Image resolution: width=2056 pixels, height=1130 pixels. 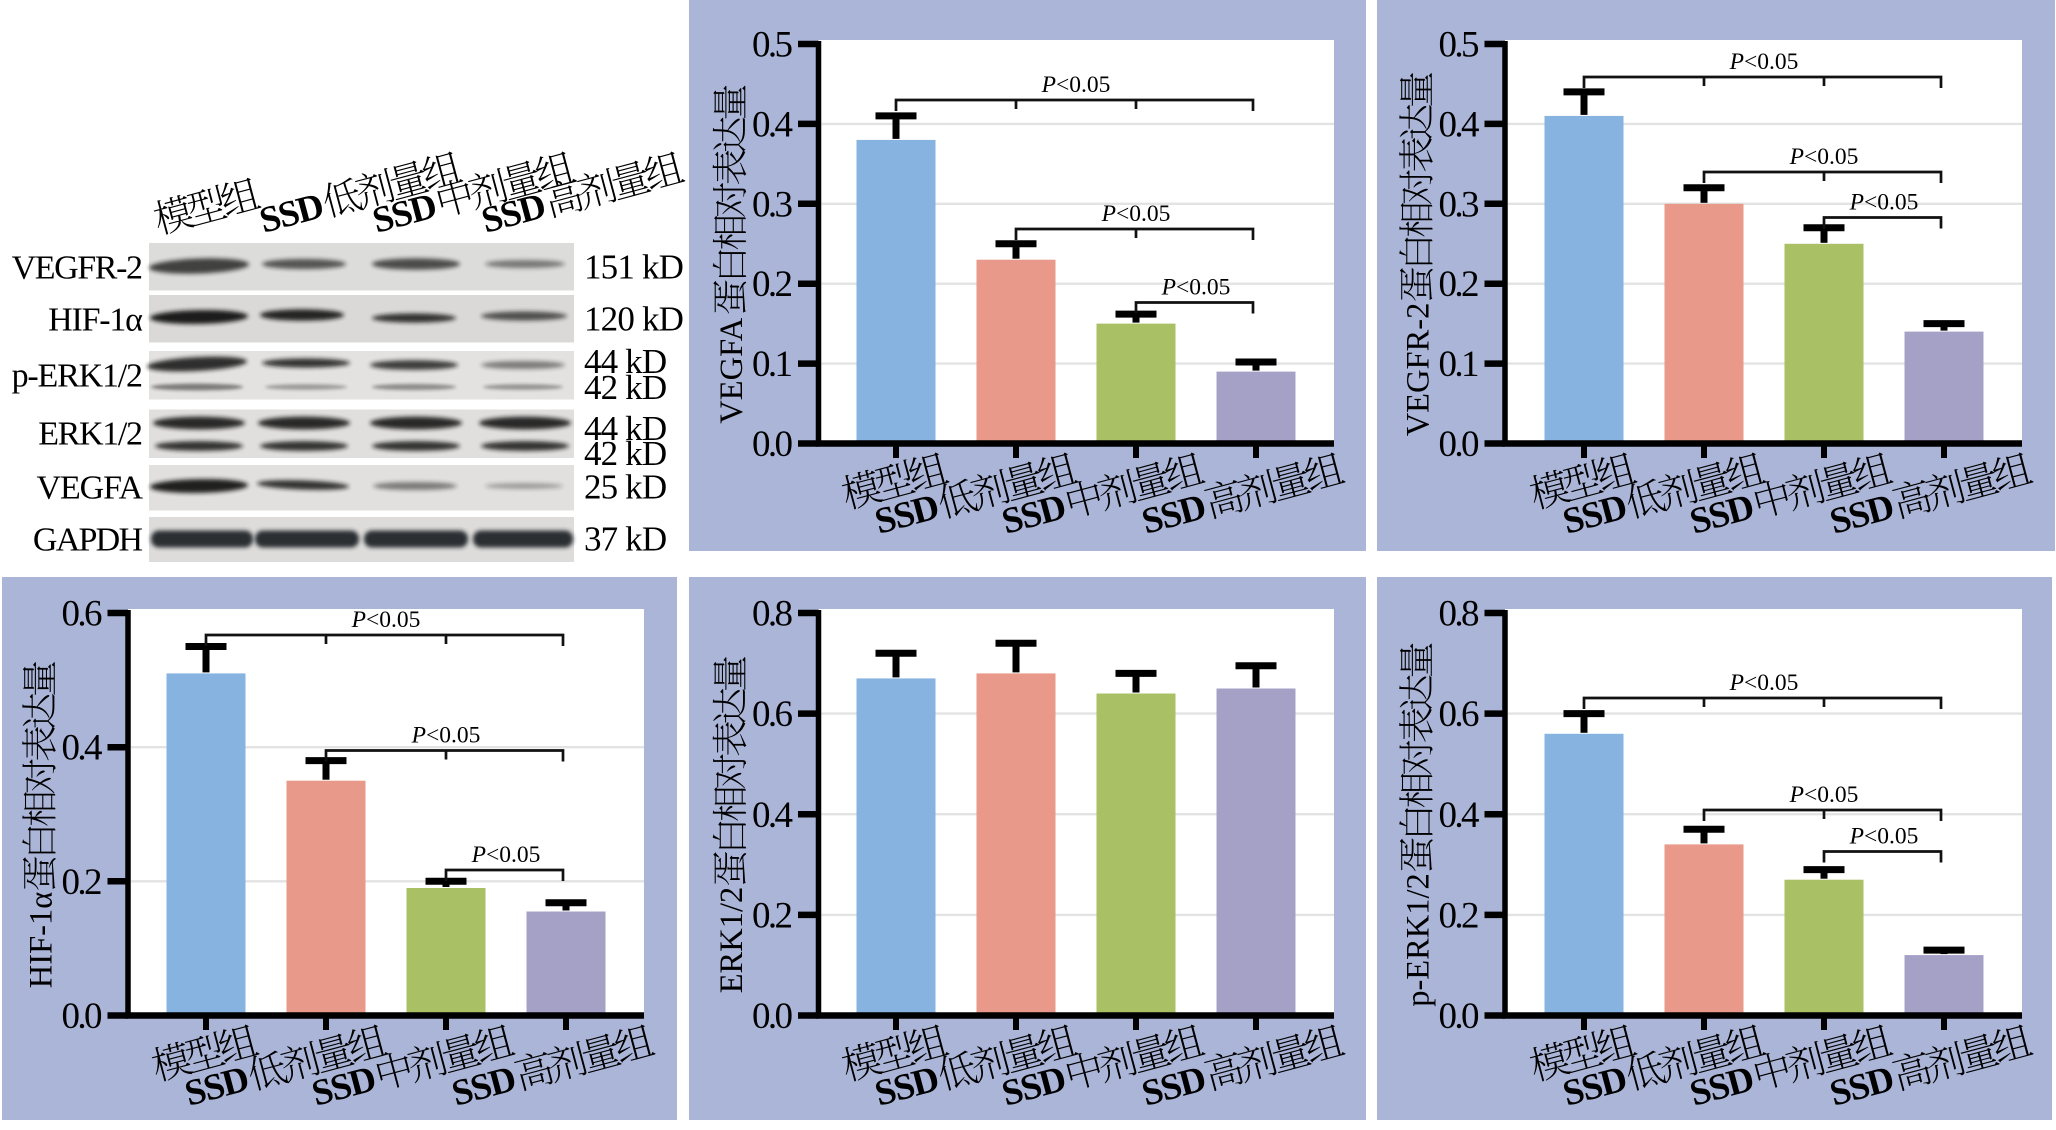 What do you see at coordinates (88, 540) in the screenshot?
I see `svg-text: GAPDH` at bounding box center [88, 540].